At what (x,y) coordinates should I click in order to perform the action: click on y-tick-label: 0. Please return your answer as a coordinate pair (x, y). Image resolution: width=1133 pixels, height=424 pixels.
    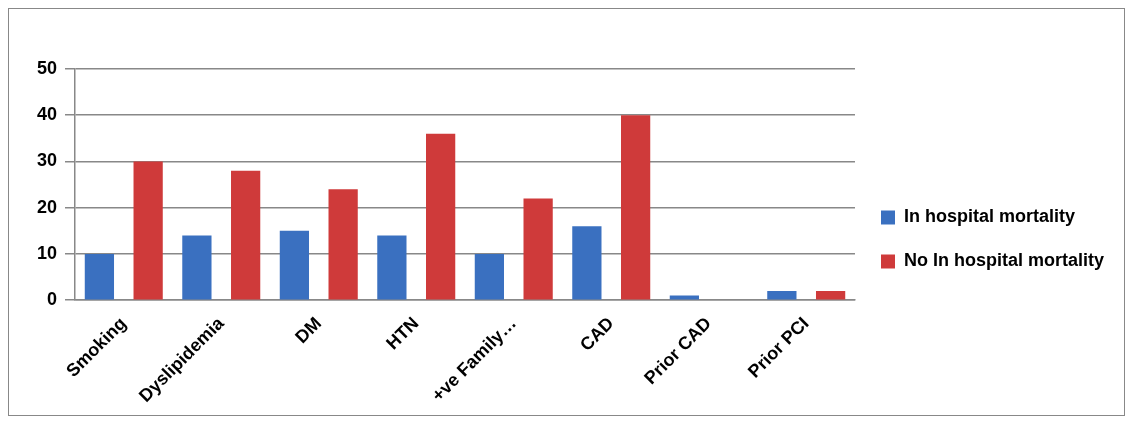
    Looking at the image, I should click on (52, 299).